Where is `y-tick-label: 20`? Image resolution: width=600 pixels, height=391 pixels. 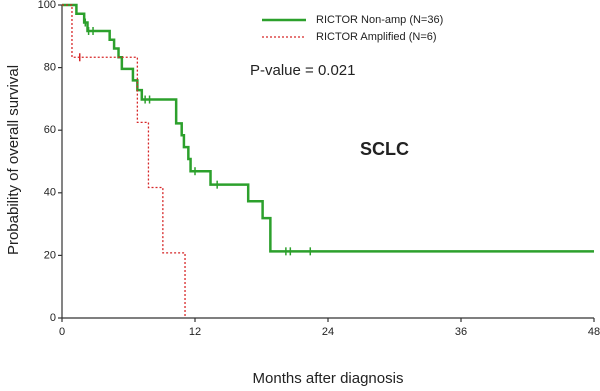 y-tick-label: 20 is located at coordinates (50, 255).